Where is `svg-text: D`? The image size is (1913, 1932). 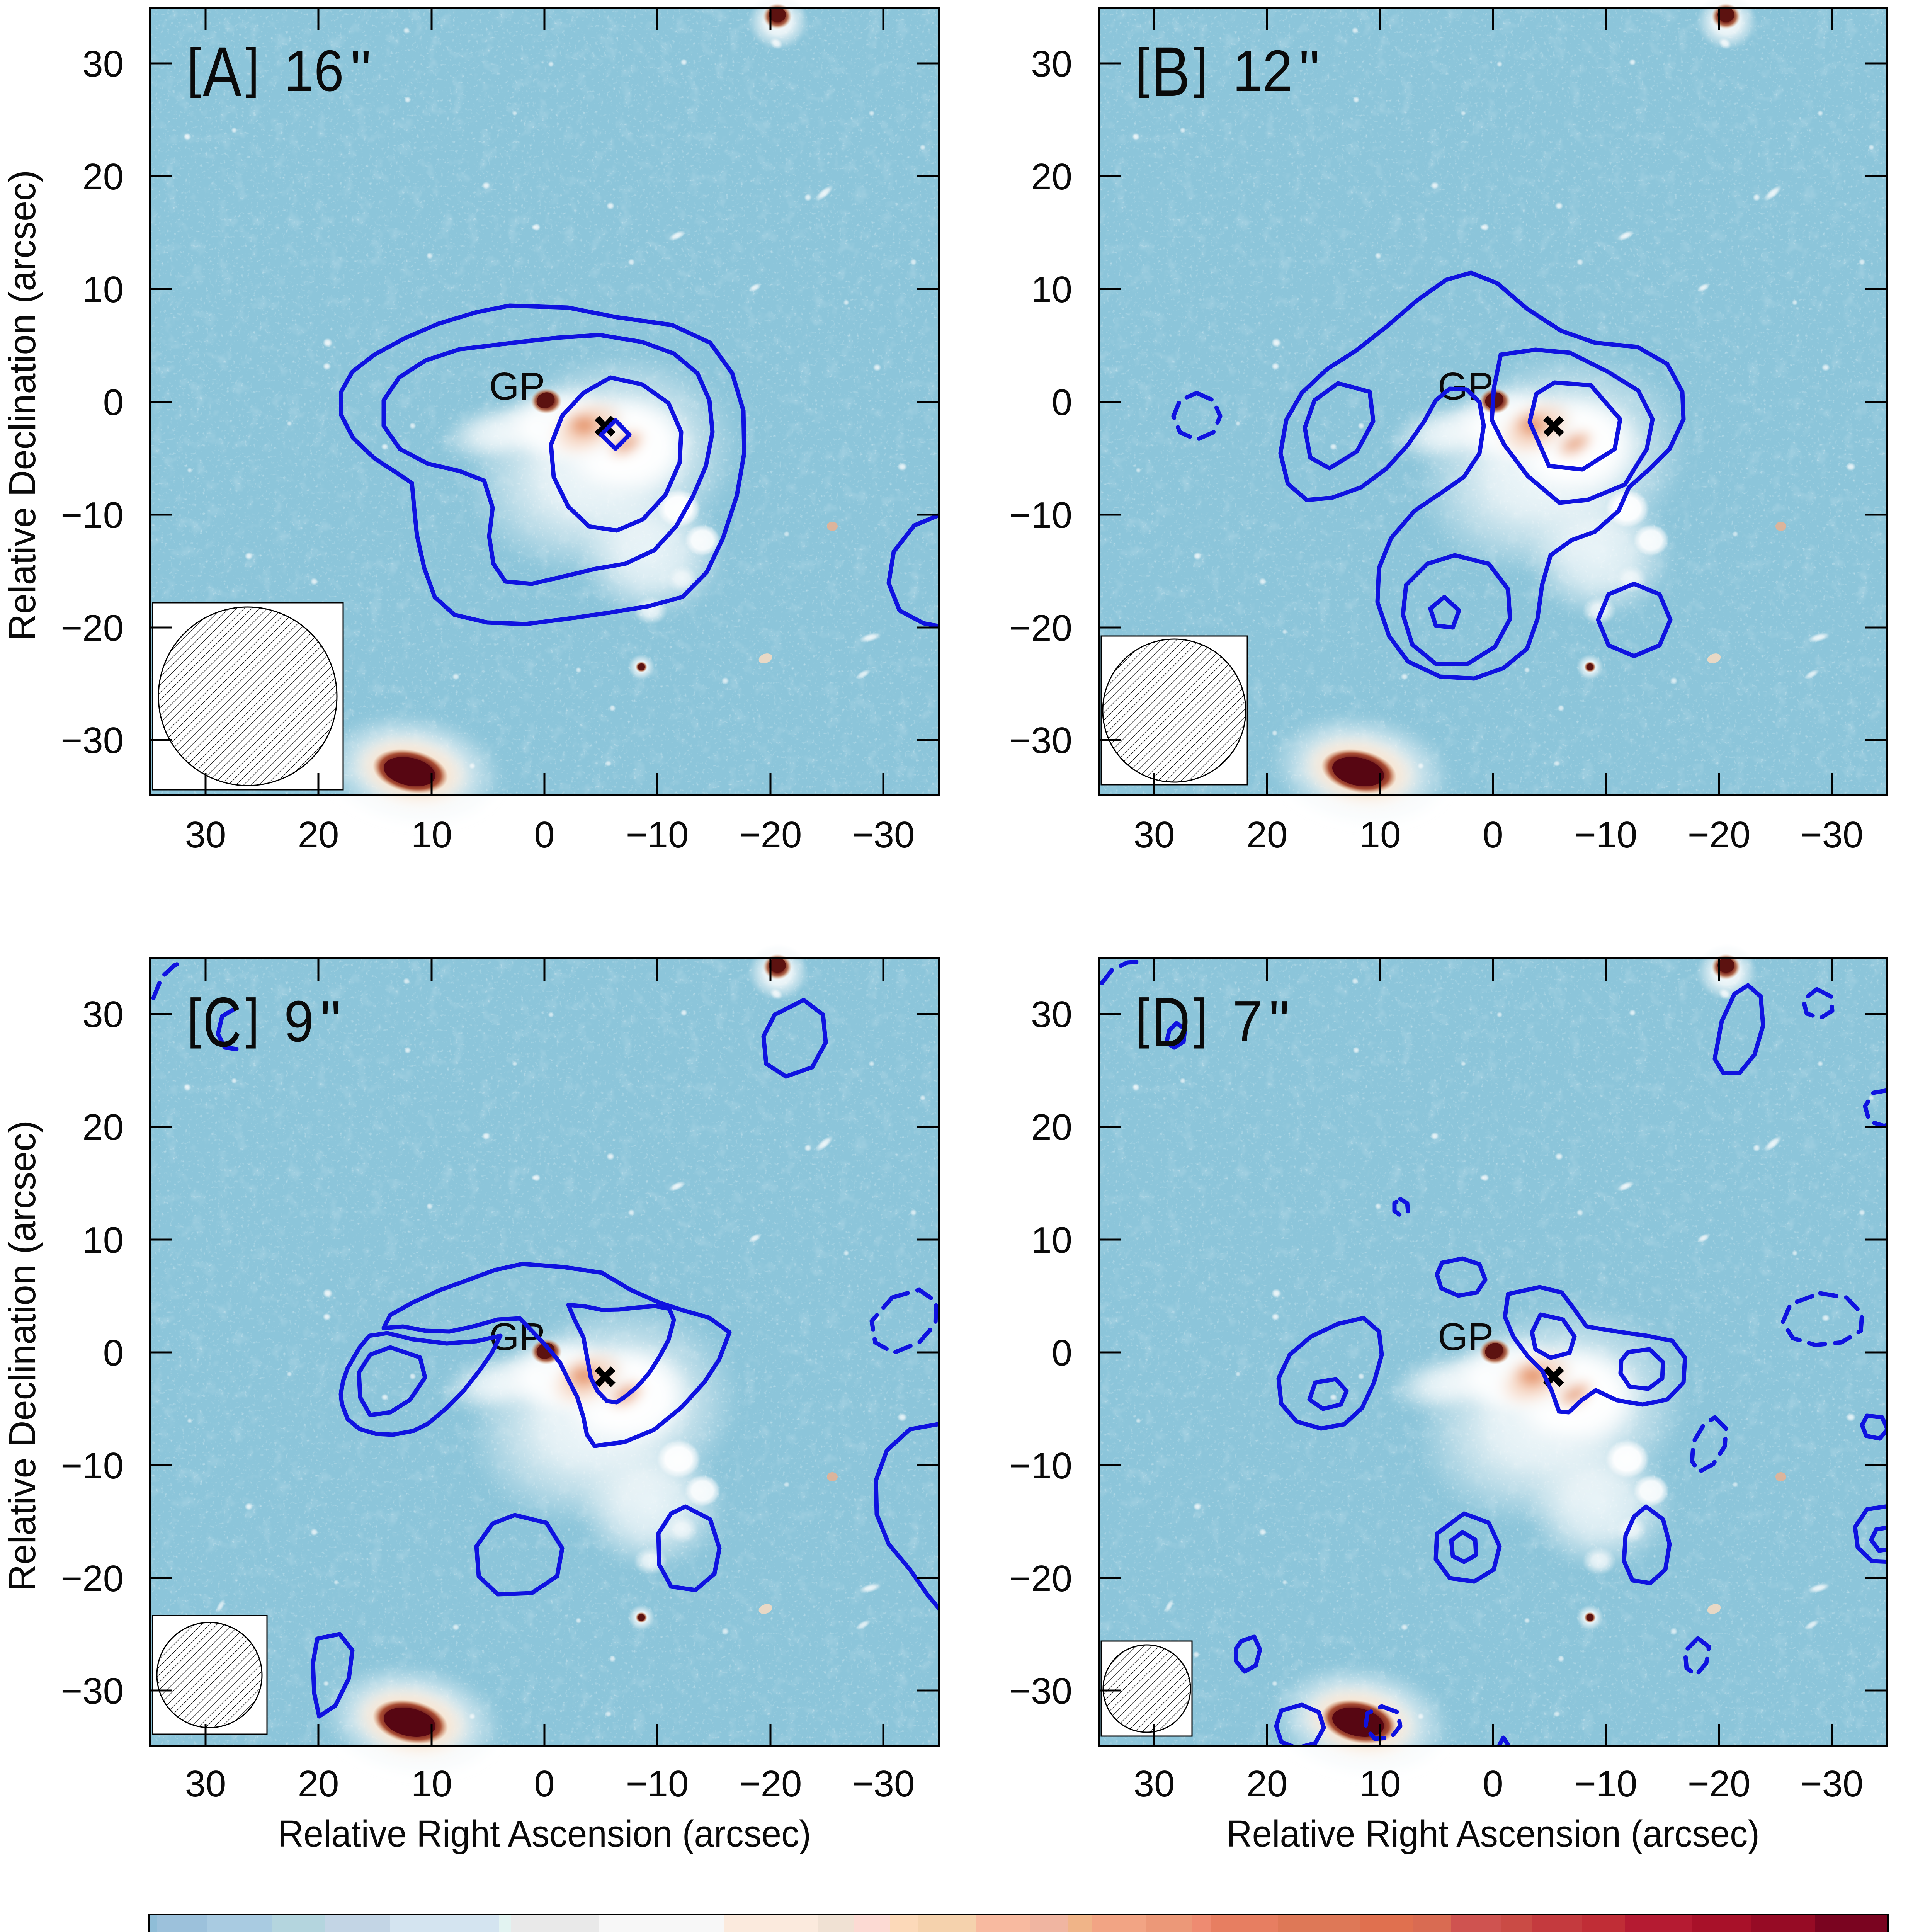
svg-text: D is located at coordinates (1171, 1022).